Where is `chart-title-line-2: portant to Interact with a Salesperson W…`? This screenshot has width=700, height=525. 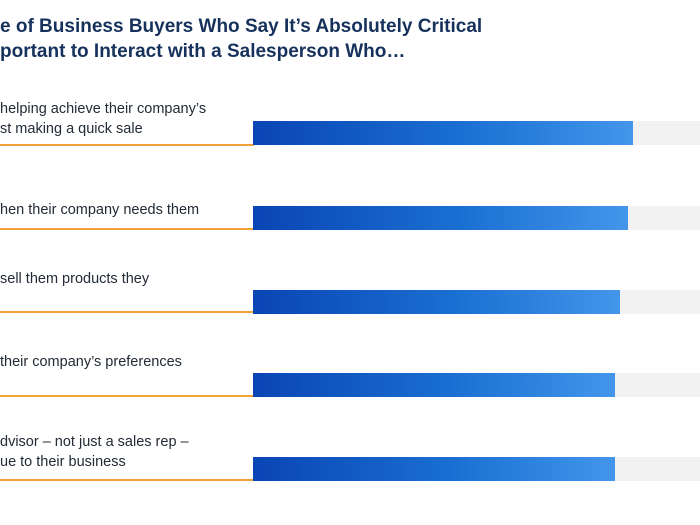
chart-title-line-2: portant to Interact with a Salesperson W… is located at coordinates (203, 51).